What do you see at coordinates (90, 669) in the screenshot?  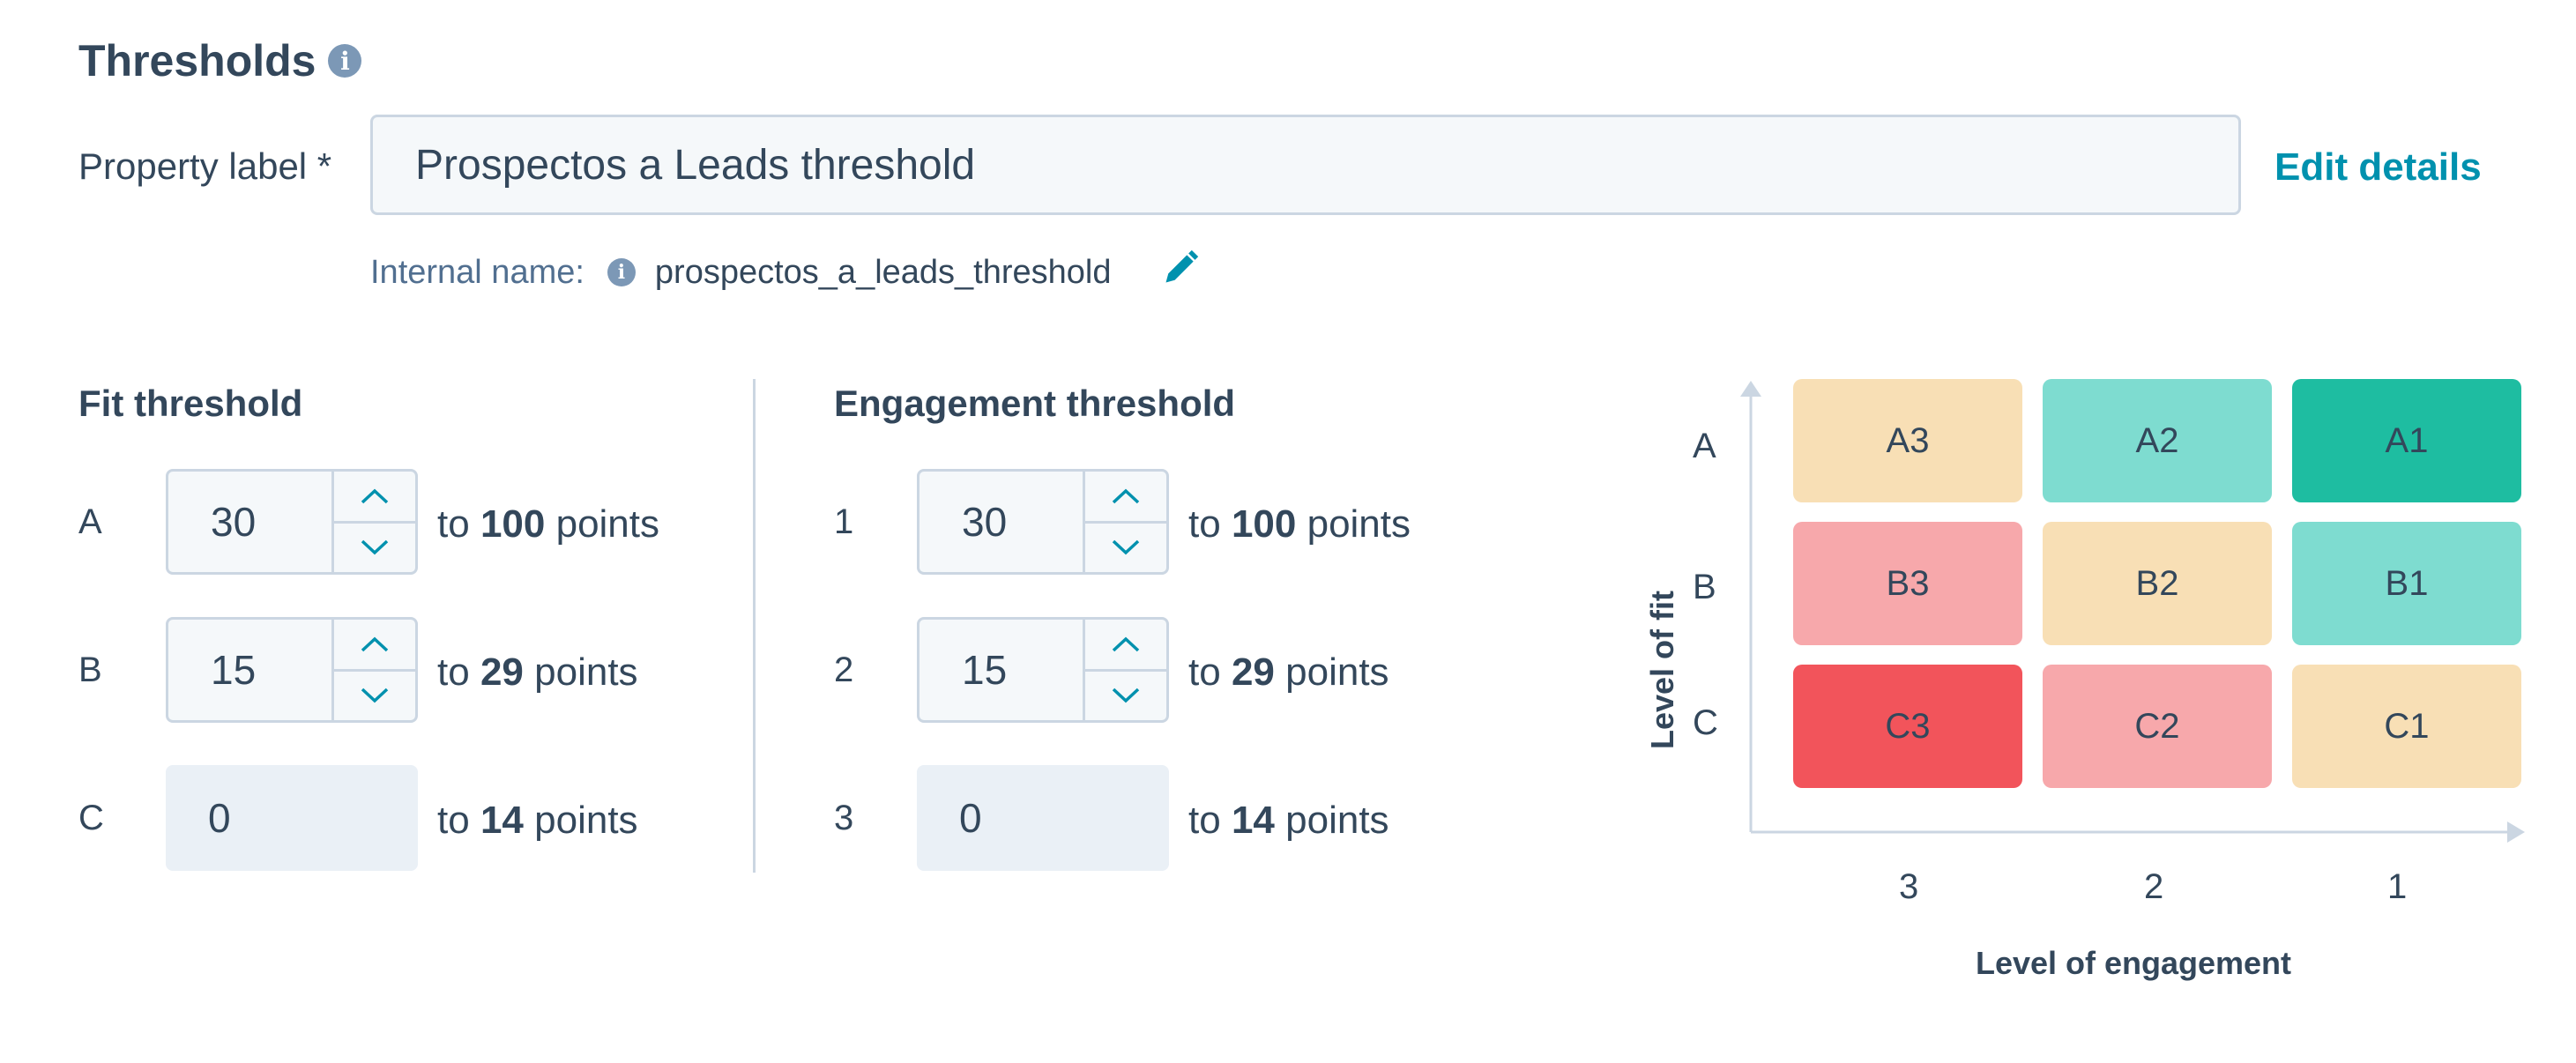 I see `fit-row-letter-b: B` at bounding box center [90, 669].